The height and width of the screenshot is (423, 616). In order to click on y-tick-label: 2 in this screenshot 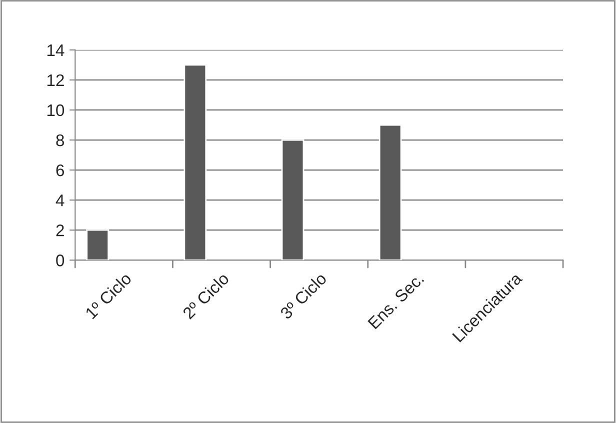, I will do `click(60, 230)`.